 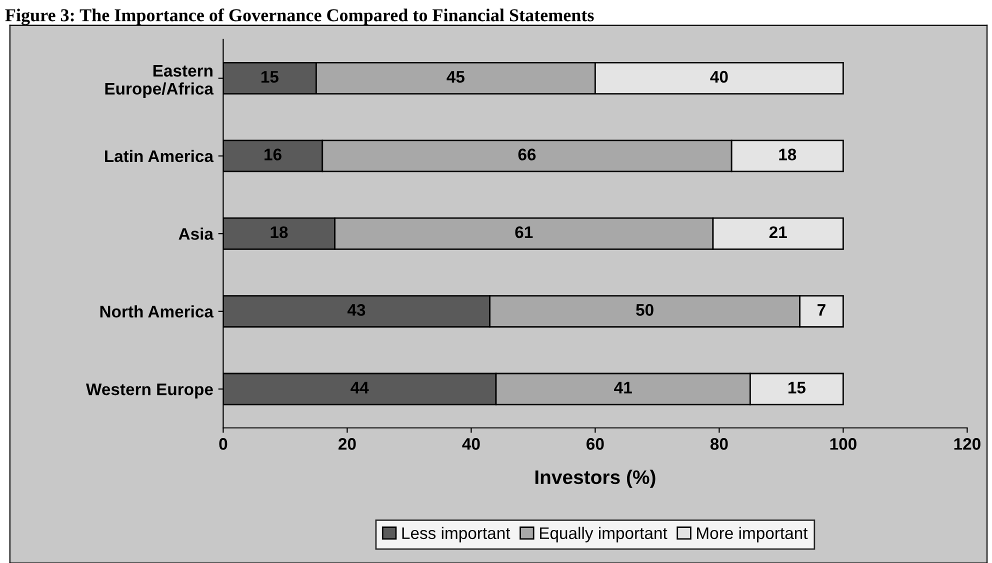 What do you see at coordinates (595, 444) in the screenshot?
I see `x-tick-label: 60` at bounding box center [595, 444].